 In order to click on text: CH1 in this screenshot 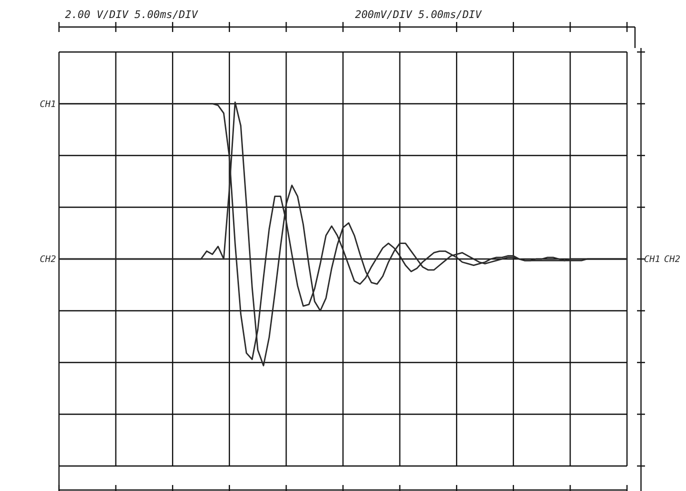, I will do `click(652, 260)`.